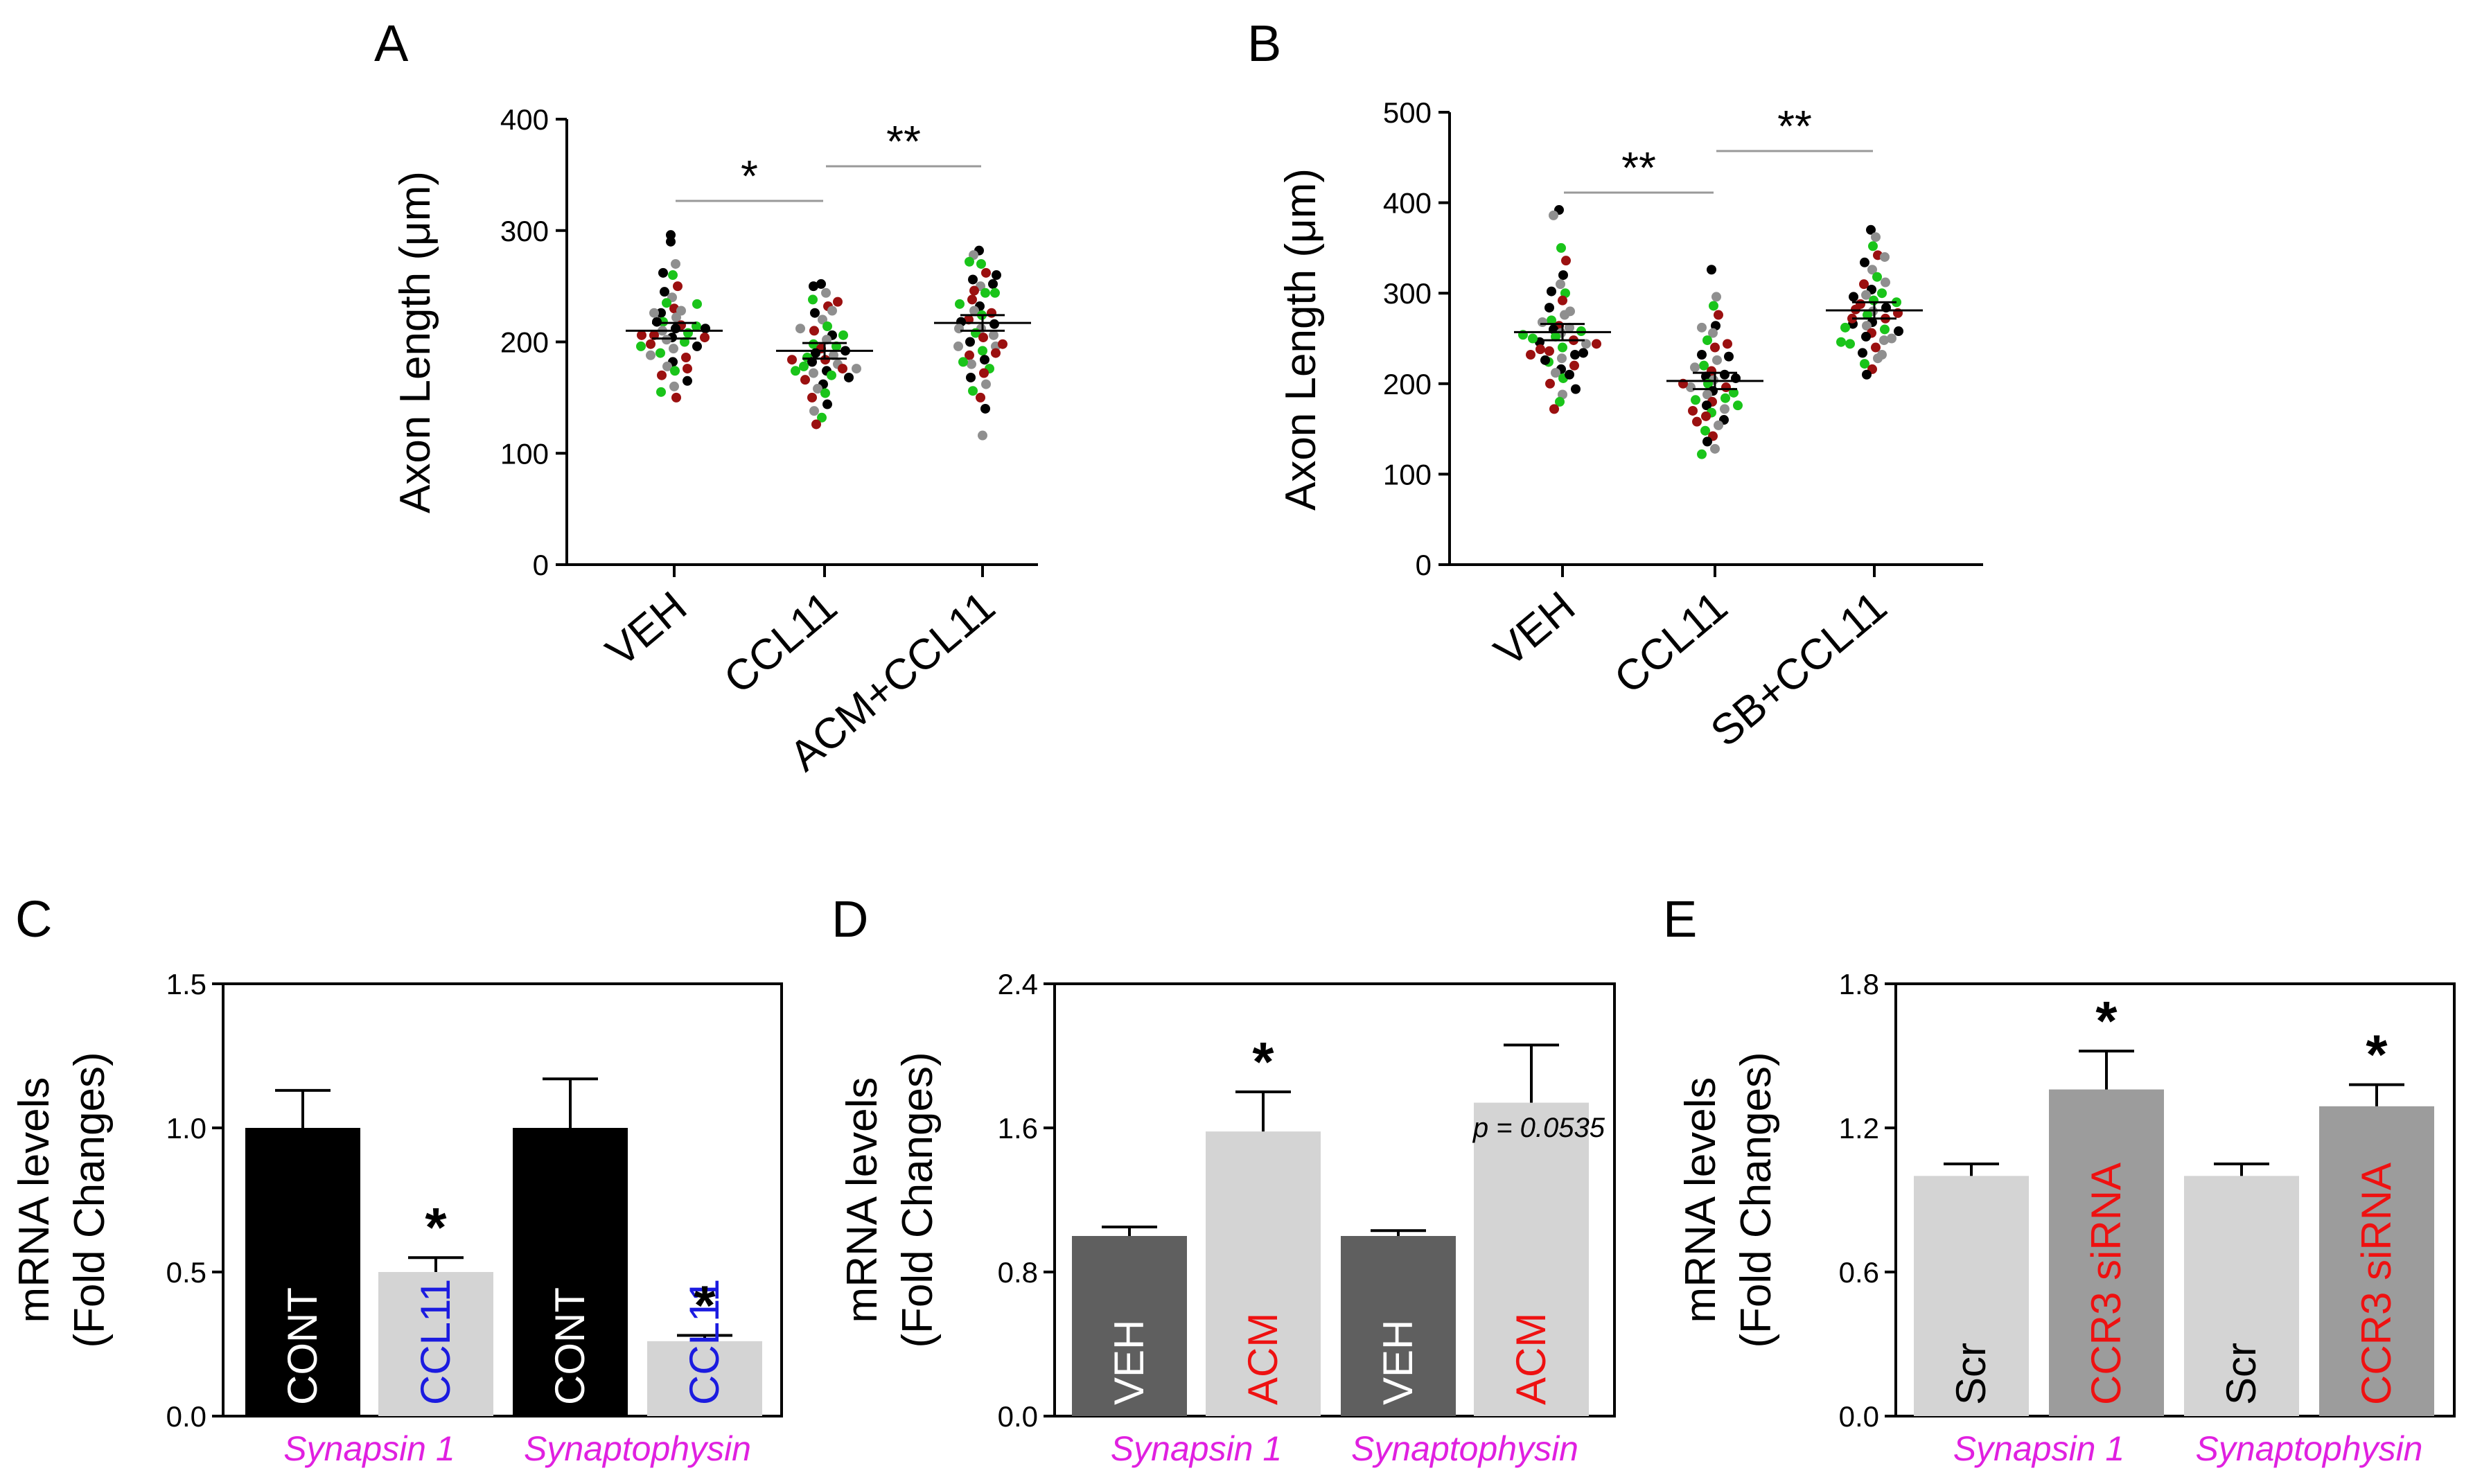 The image size is (2482, 1484). What do you see at coordinates (1301, 339) in the screenshot?
I see `y-axis-label: Axon Length (μm)` at bounding box center [1301, 339].